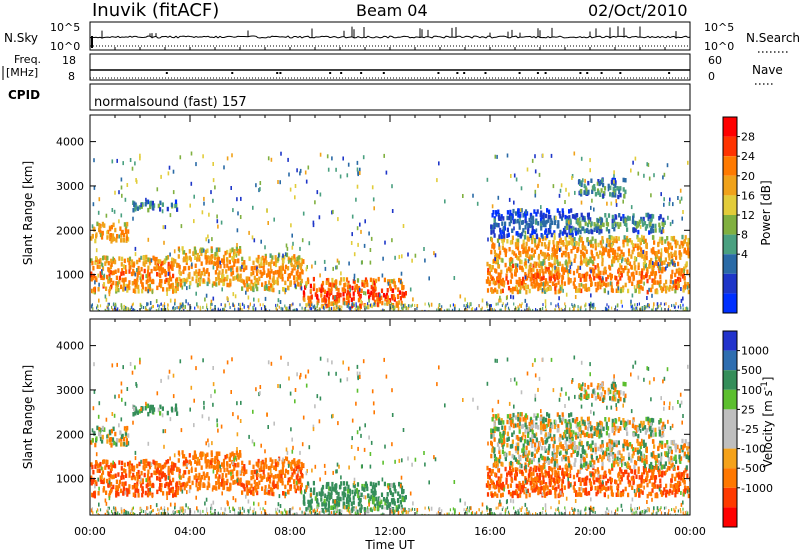  What do you see at coordinates (69, 60) in the screenshot?
I see `freq-left-tick-top: 18` at bounding box center [69, 60].